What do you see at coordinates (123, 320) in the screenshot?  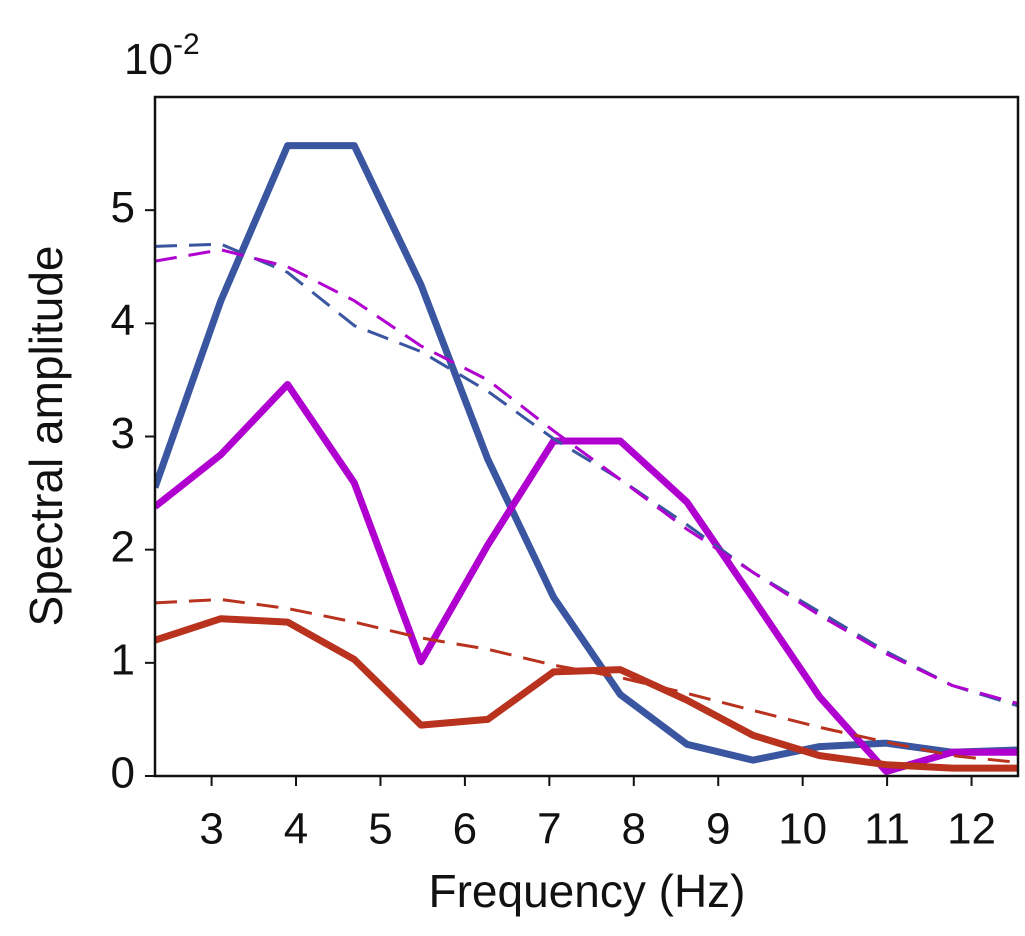 I see `y-tick-label: 4` at bounding box center [123, 320].